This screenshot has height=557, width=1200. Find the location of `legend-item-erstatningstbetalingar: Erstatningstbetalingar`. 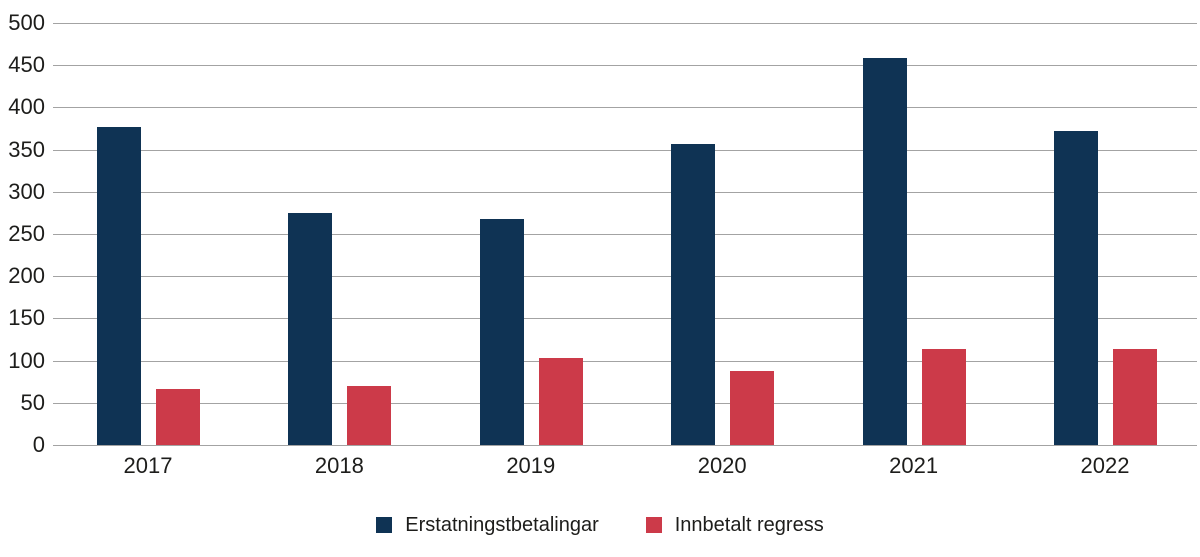

legend-item-erstatningstbetalingar: Erstatningstbetalingar is located at coordinates (487, 525).